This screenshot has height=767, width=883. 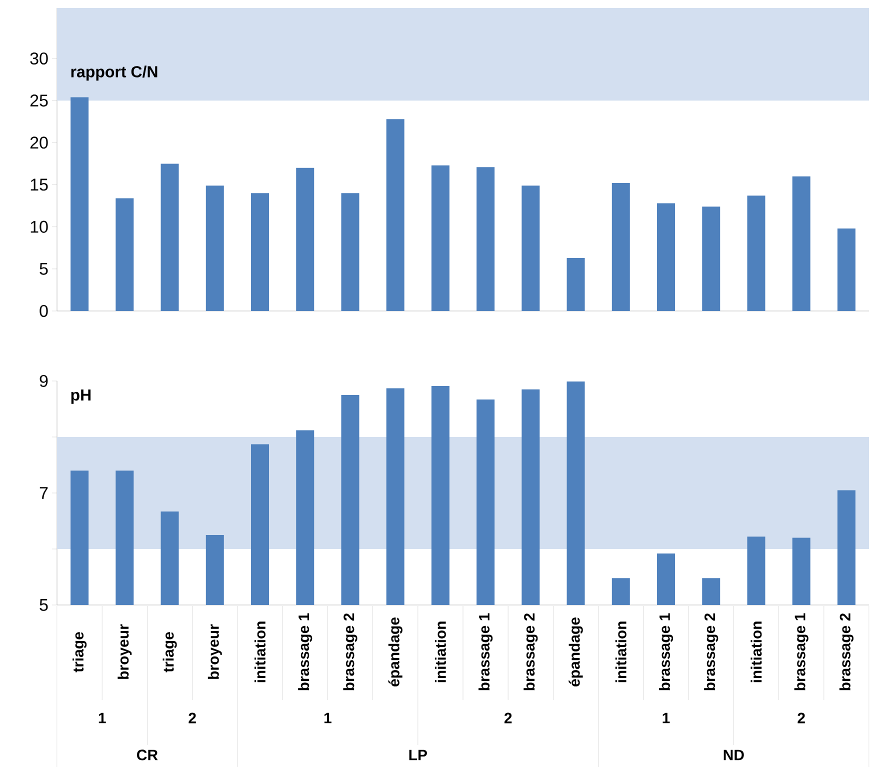 What do you see at coordinates (39, 100) in the screenshot?
I see `y-tick-label: 25` at bounding box center [39, 100].